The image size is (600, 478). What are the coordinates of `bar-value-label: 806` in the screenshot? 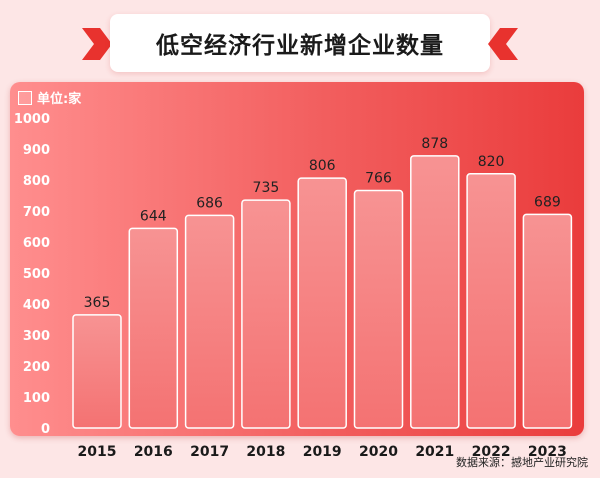 It's located at (322, 166).